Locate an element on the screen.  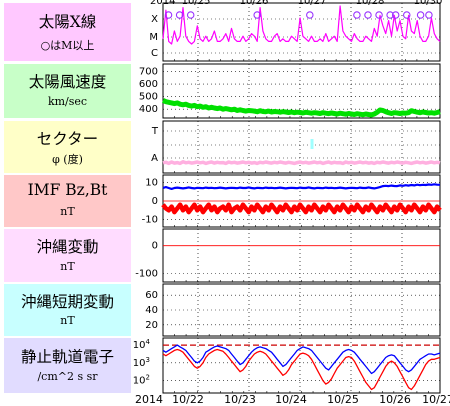
bottom-date-label: 10/26 is located at coordinates (395, 399).